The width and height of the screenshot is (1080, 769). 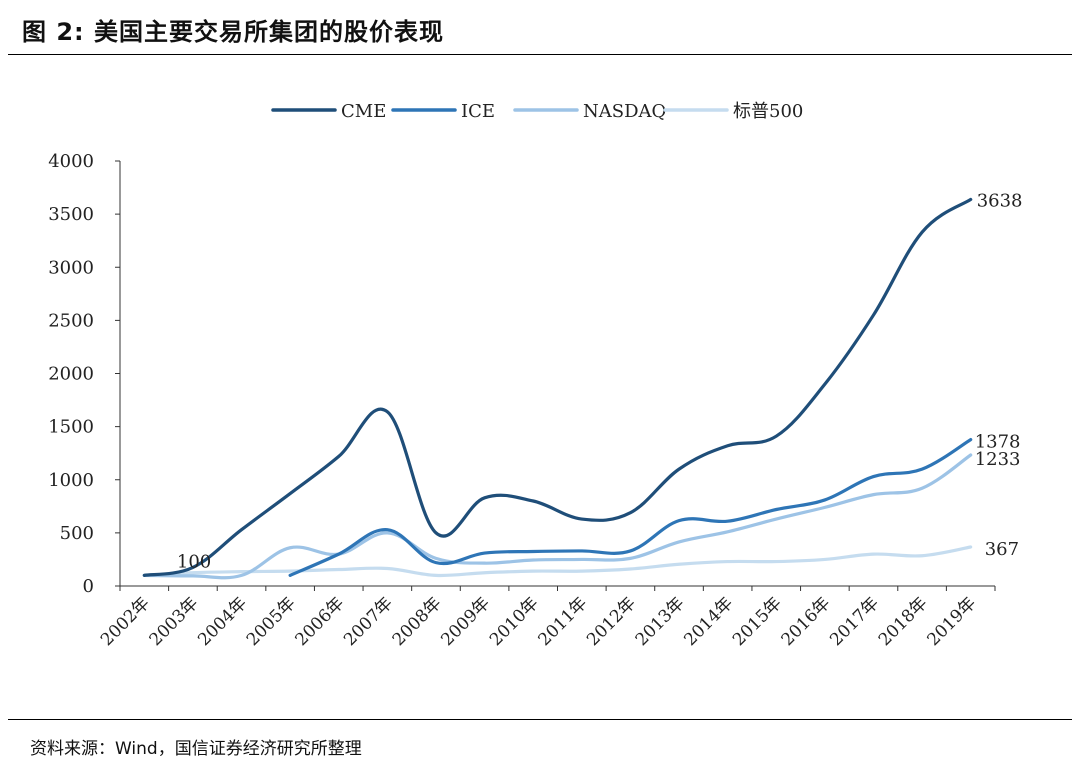 I want to click on y-tick-label-2500: 2500, so click(x=71, y=320).